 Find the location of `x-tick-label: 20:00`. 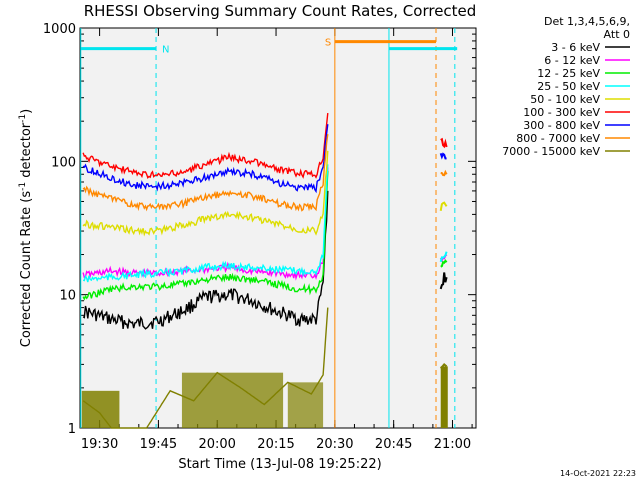

x-tick-label: 20:00 is located at coordinates (216, 444).